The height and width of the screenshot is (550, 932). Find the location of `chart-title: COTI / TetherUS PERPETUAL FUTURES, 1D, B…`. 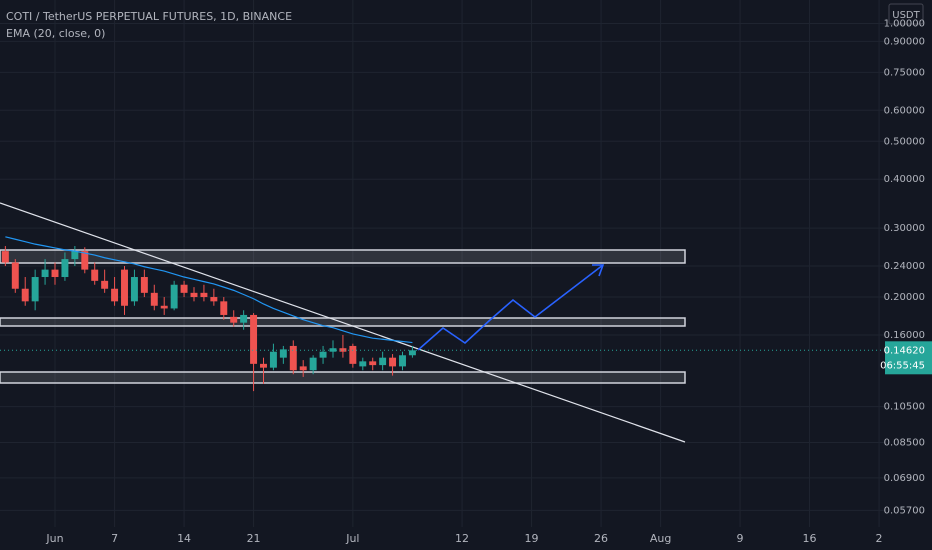

chart-title: COTI / TetherUS PERPETUAL FUTURES, 1D, B… is located at coordinates (149, 16).